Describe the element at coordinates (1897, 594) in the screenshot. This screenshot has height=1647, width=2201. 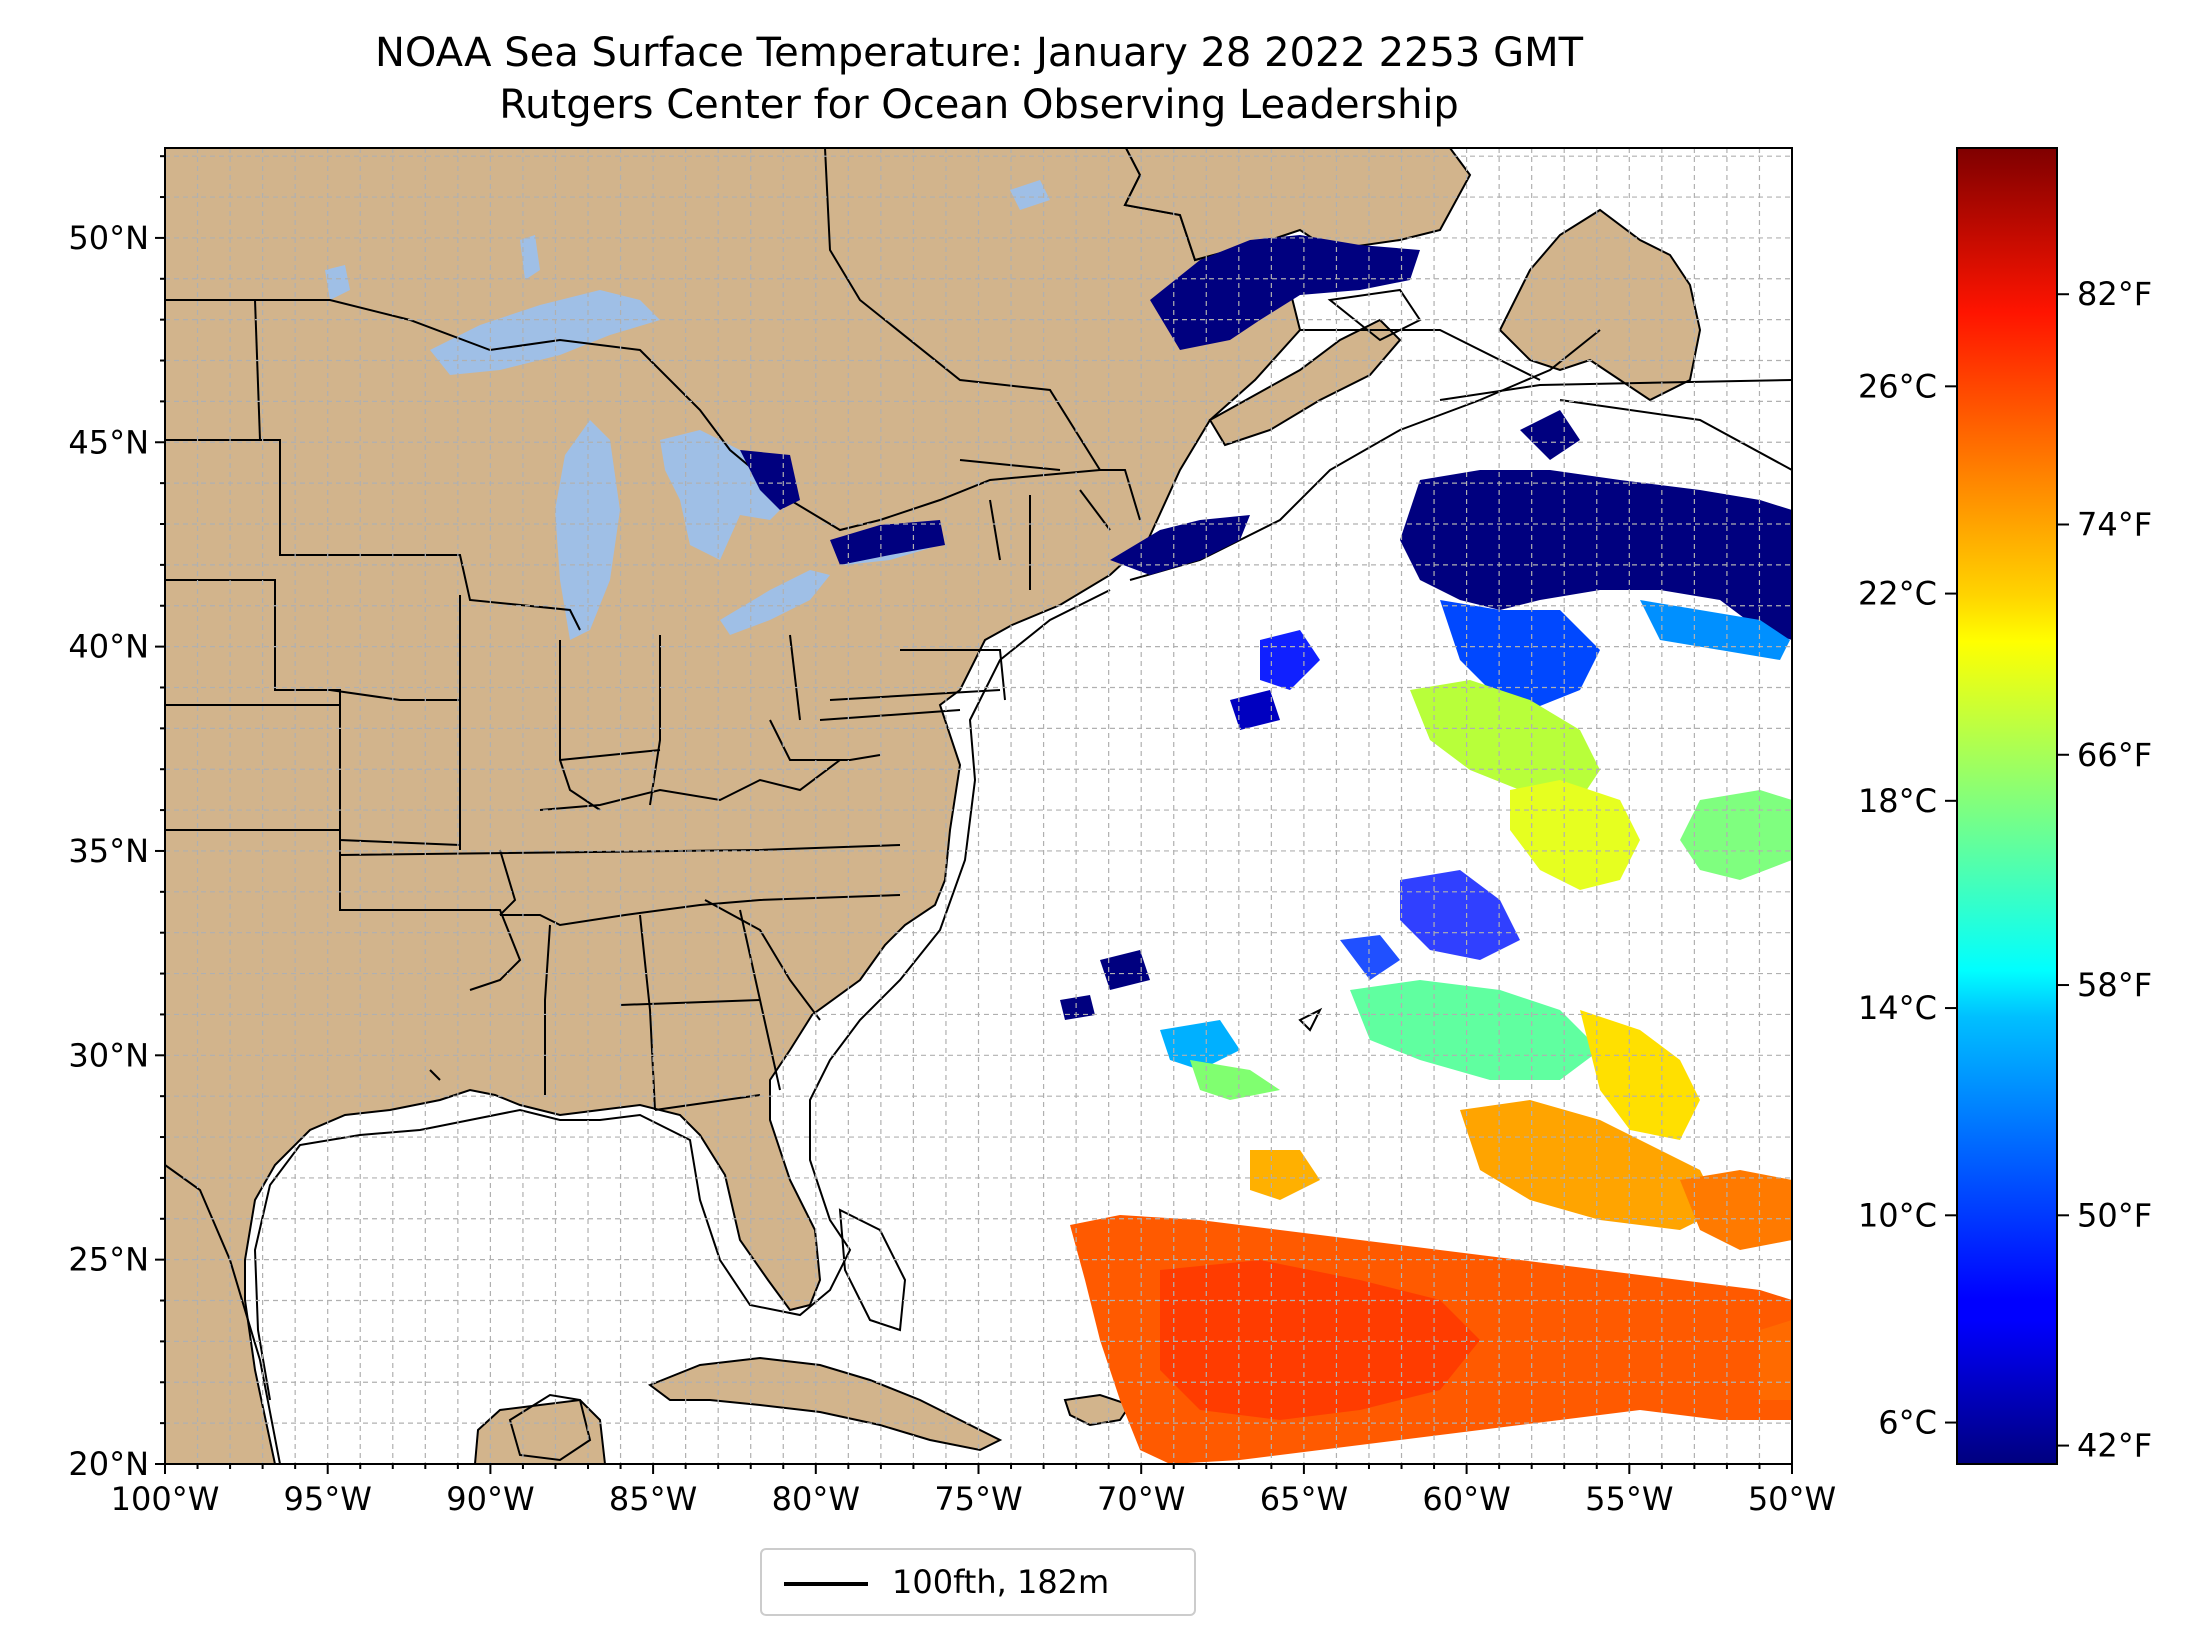
I see `celsius-tick-label: 22°C` at that location.